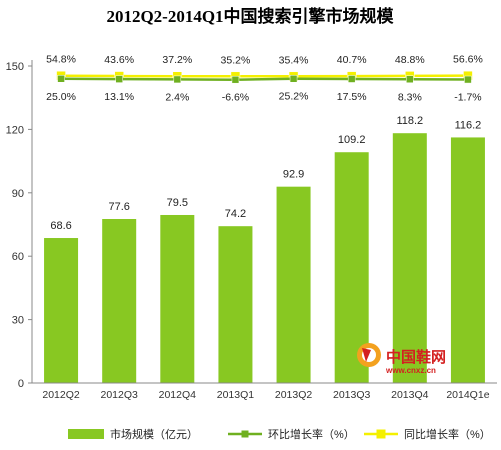 The height and width of the screenshot is (450, 501). What do you see at coordinates (352, 97) in the screenshot?
I see `qoq-series-label: 17.5%` at bounding box center [352, 97].